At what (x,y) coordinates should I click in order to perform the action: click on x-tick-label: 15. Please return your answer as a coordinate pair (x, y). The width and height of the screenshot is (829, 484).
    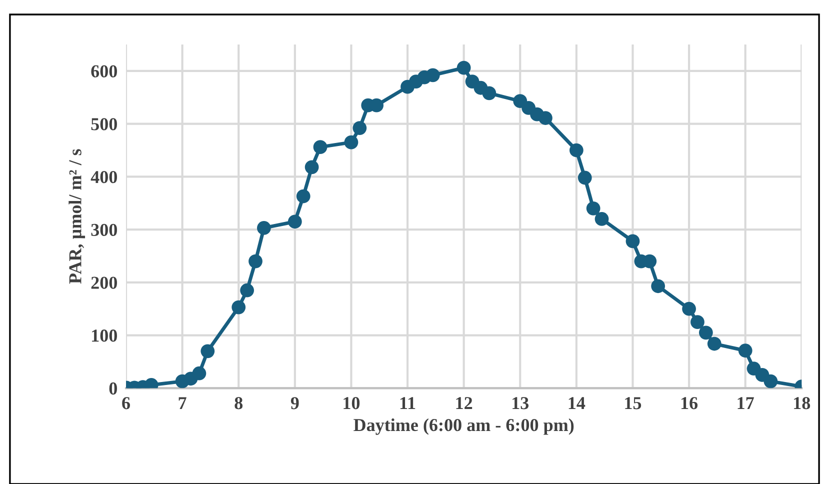
    Looking at the image, I should click on (633, 403).